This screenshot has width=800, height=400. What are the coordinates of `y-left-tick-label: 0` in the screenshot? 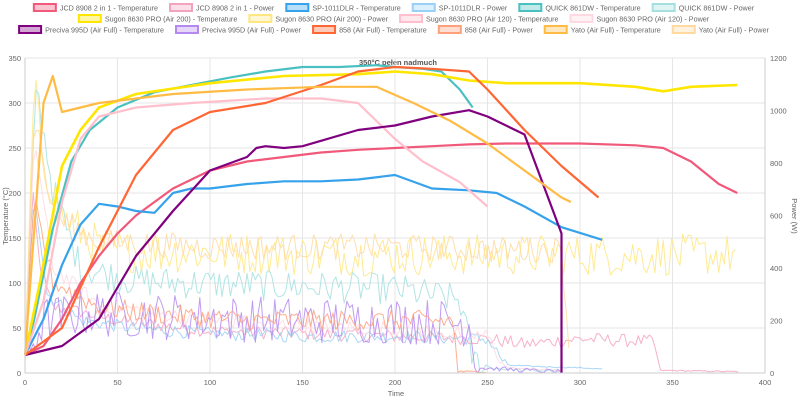 It's located at (19, 373).